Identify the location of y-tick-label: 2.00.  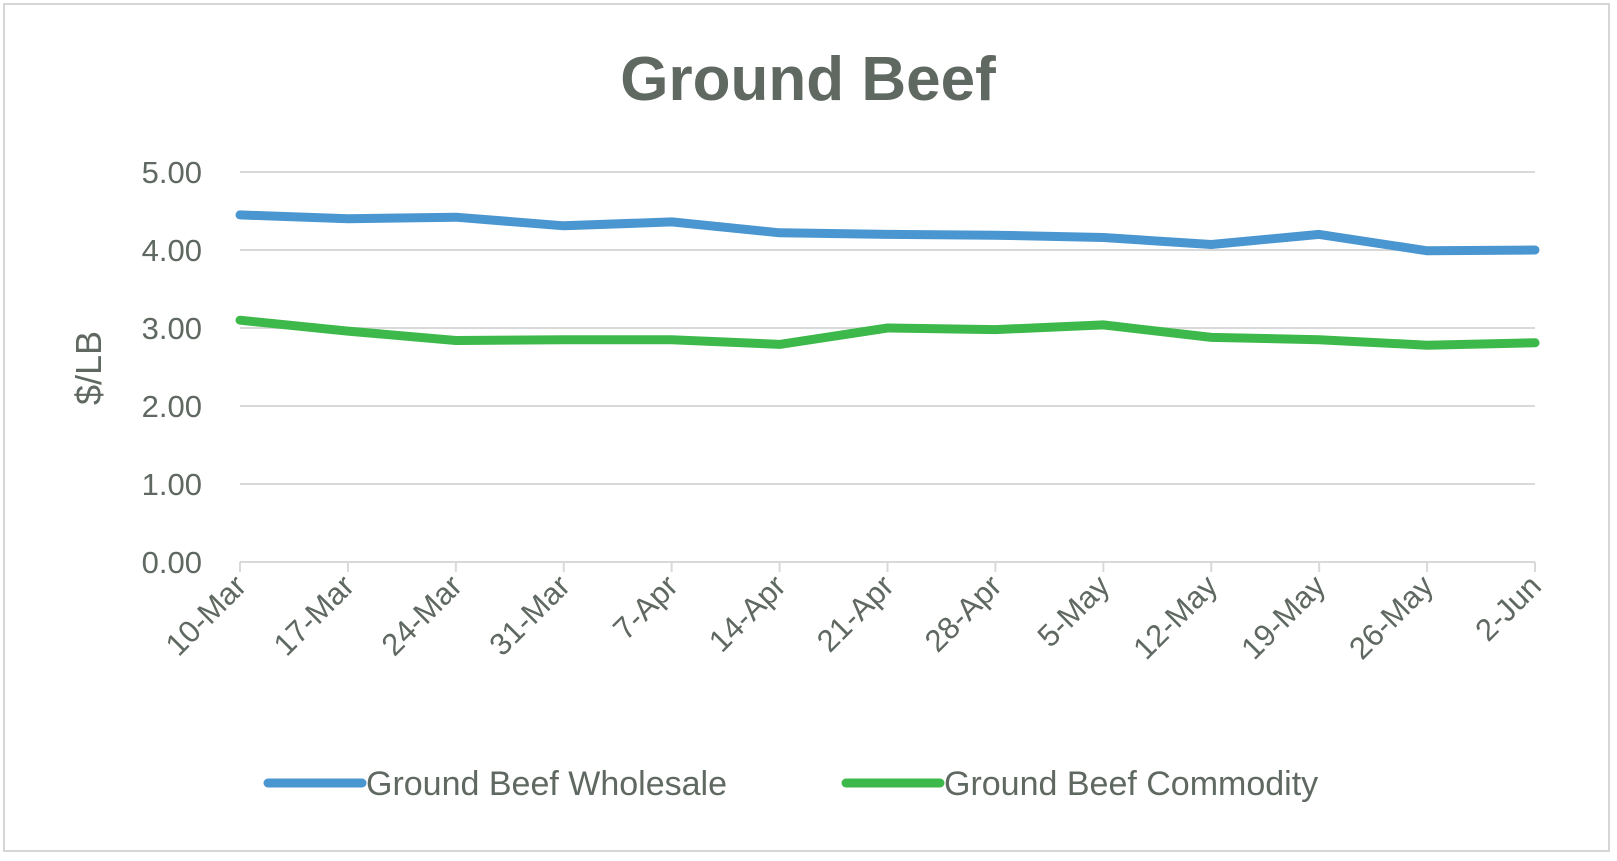
(172, 406).